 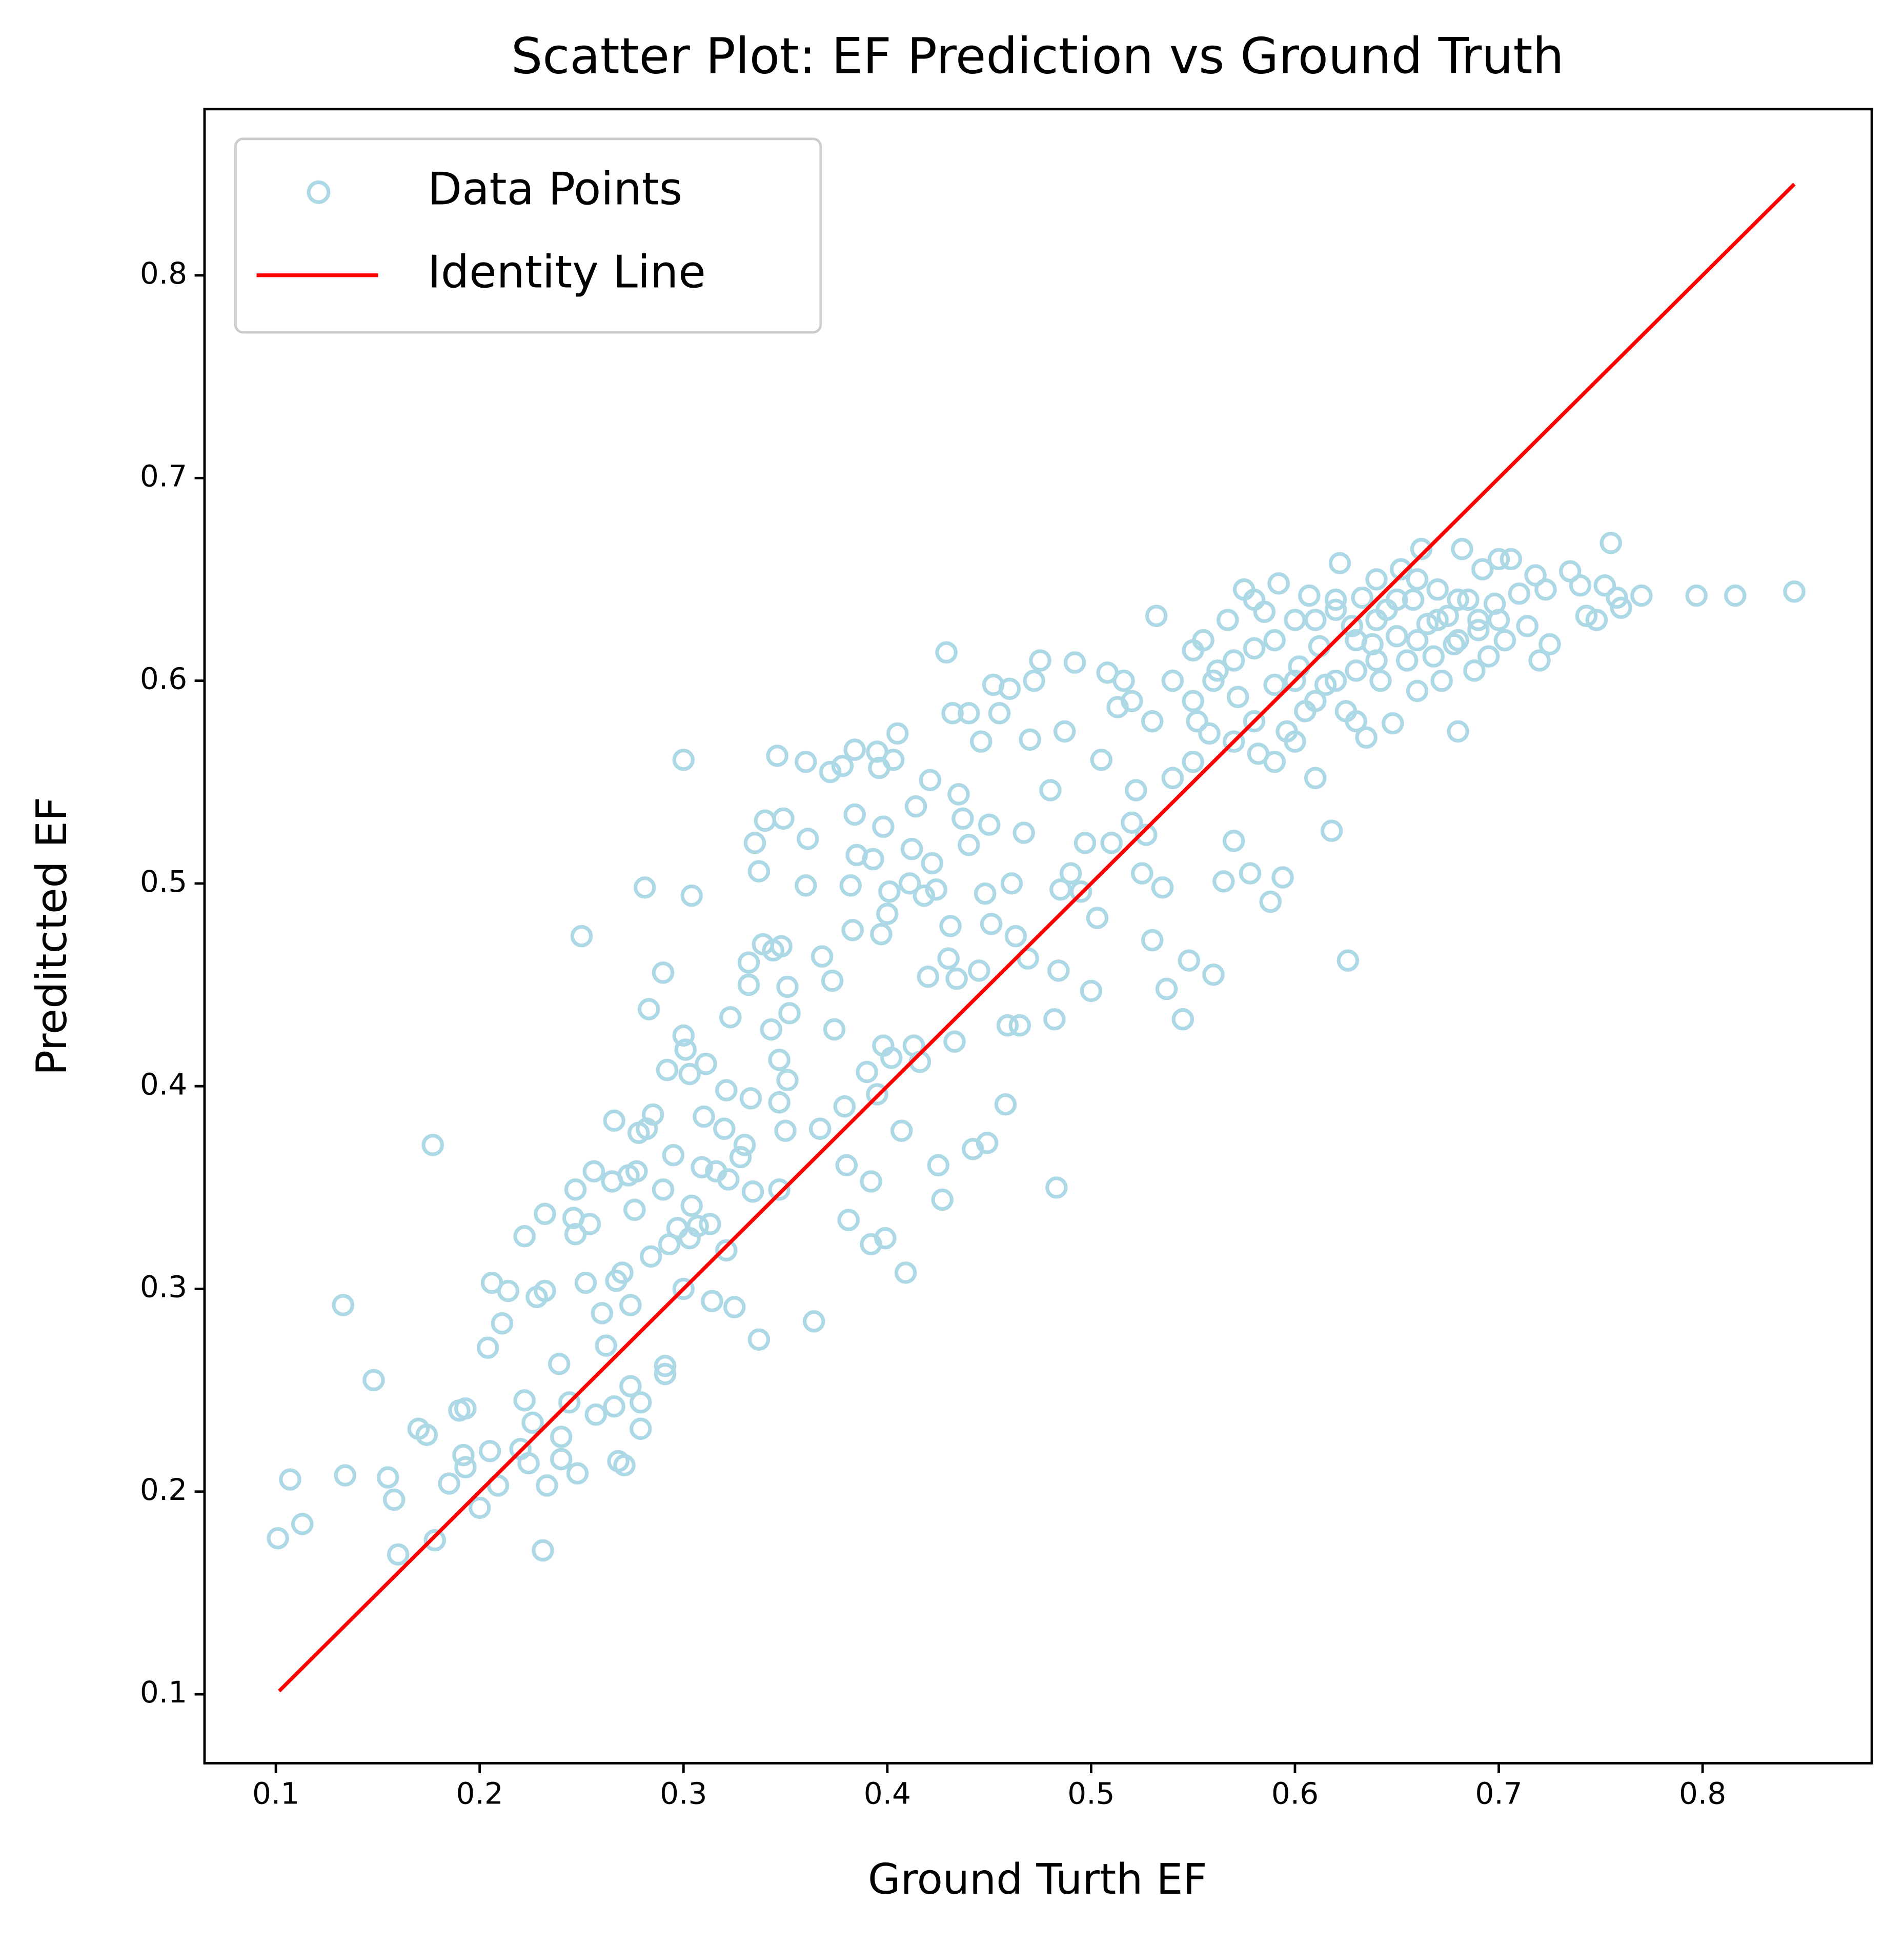 What do you see at coordinates (479, 1794) in the screenshot?
I see `x-tick-label: 0.2` at bounding box center [479, 1794].